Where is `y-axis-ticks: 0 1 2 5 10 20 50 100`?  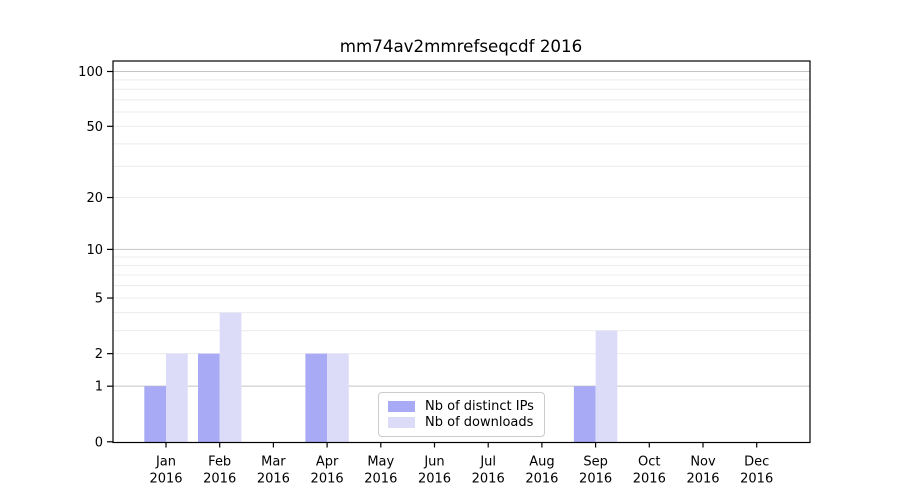 y-axis-ticks: 0 1 2 5 10 20 50 100 is located at coordinates (95, 257).